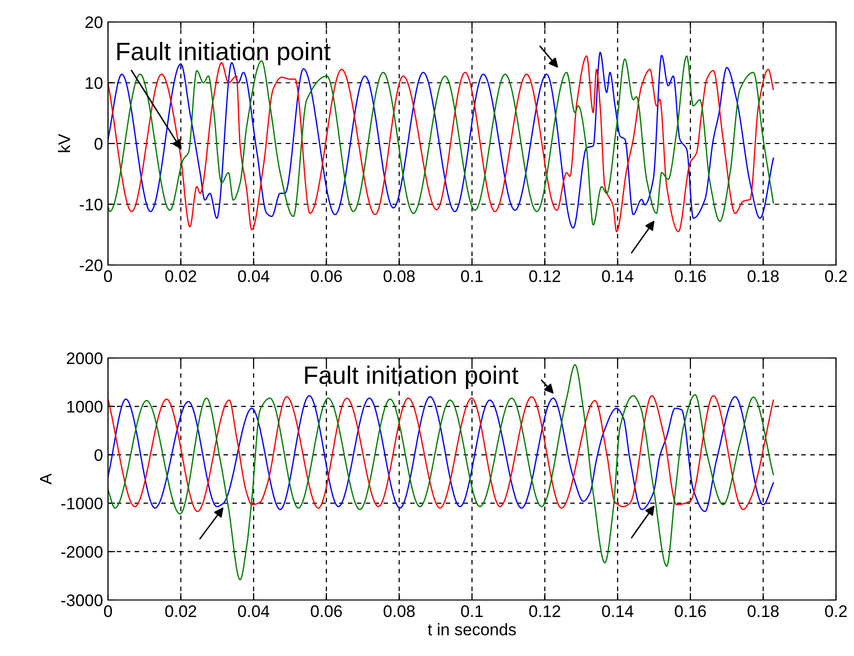  I want to click on y-tick-label: -10, so click(91, 204).